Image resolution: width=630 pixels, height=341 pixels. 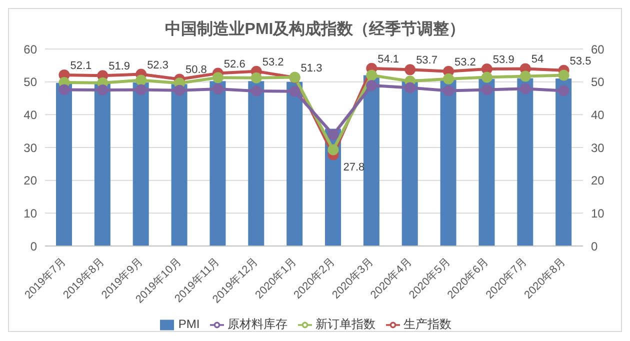 What do you see at coordinates (34, 246) in the screenshot?
I see `y-tick-label: 0` at bounding box center [34, 246].